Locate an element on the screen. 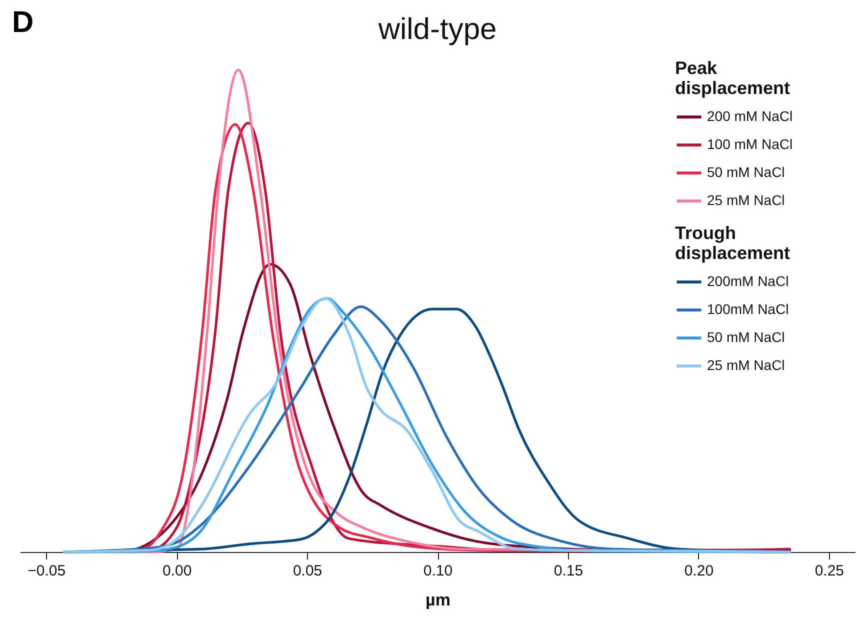 The height and width of the screenshot is (619, 857). x-axis-title: µm is located at coordinates (438, 600).